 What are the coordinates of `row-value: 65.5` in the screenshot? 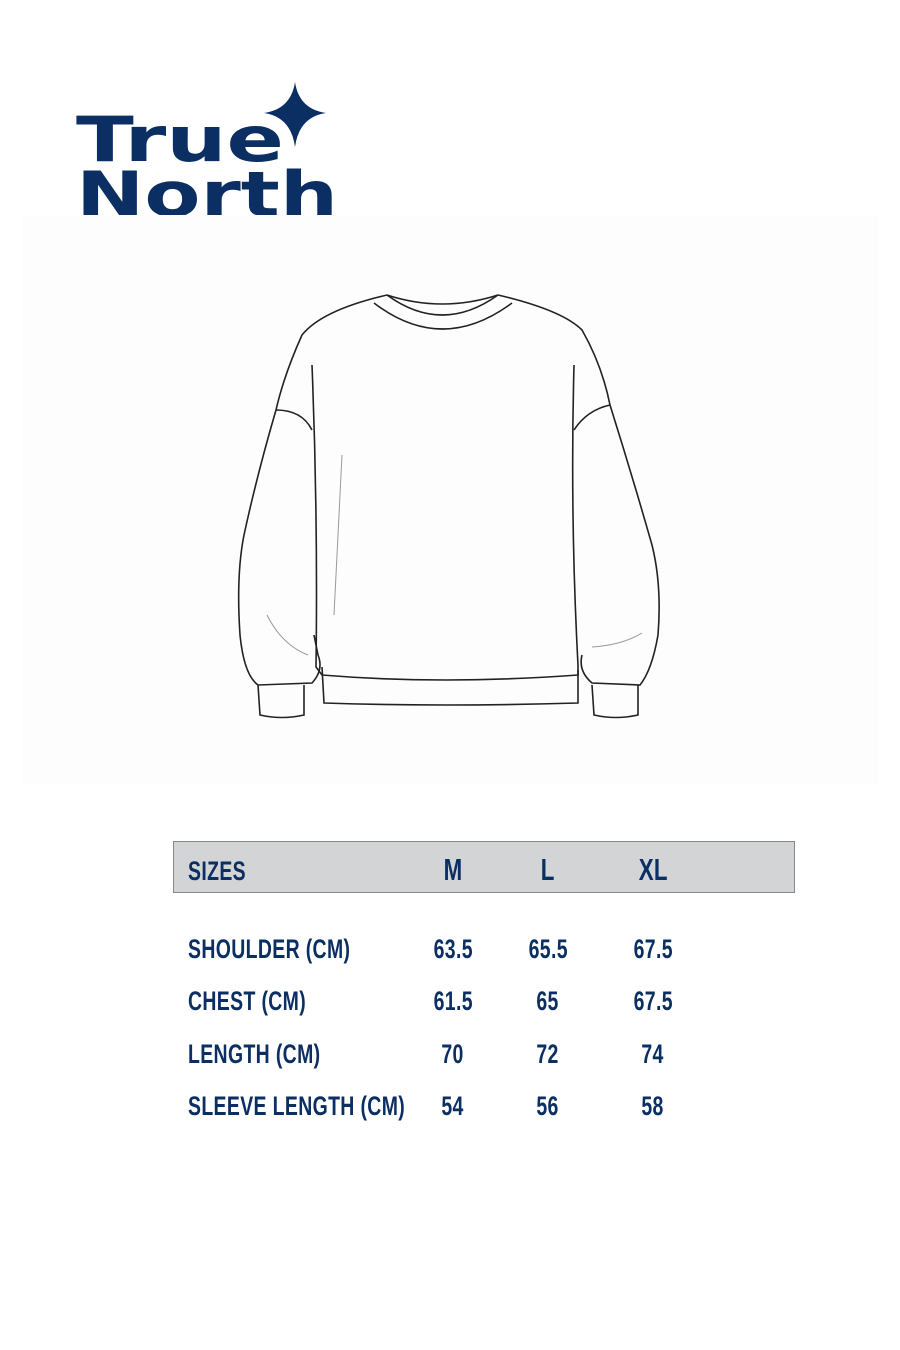 It's located at (548, 949).